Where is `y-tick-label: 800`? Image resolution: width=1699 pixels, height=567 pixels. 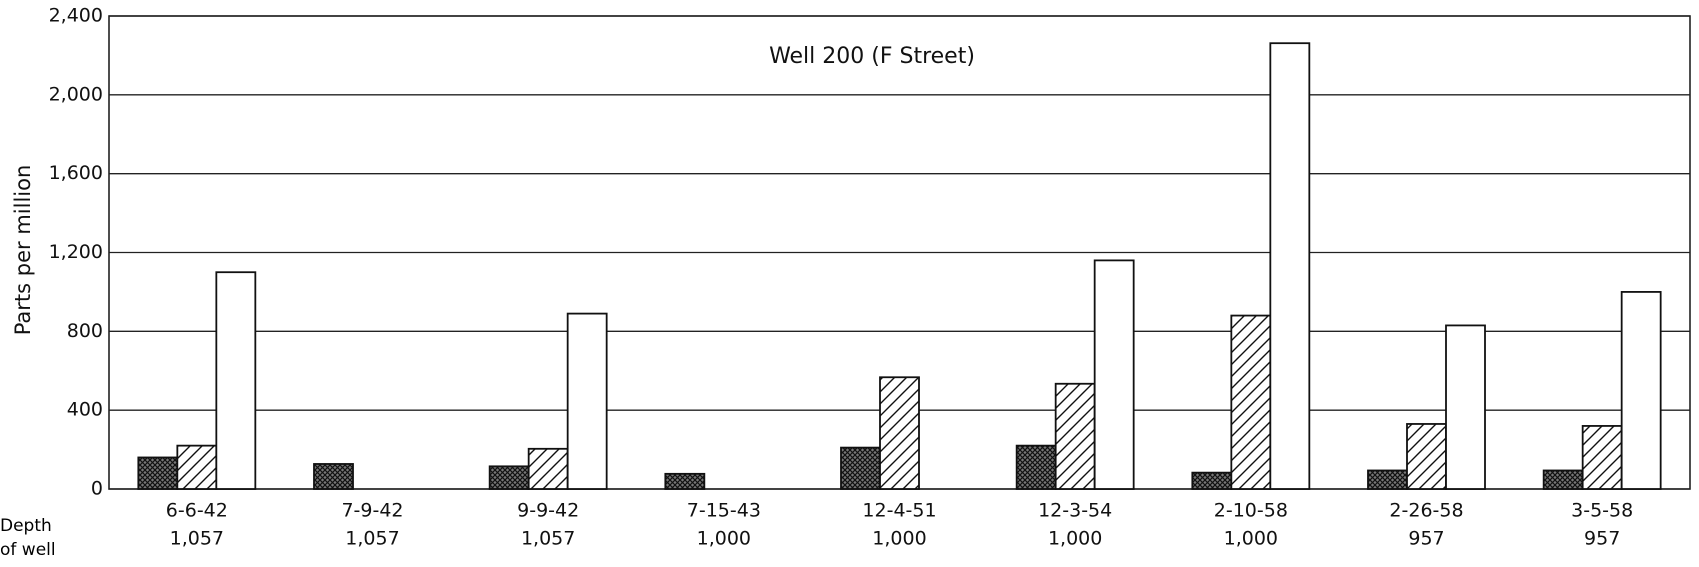
y-tick-label: 800 is located at coordinates (85, 331).